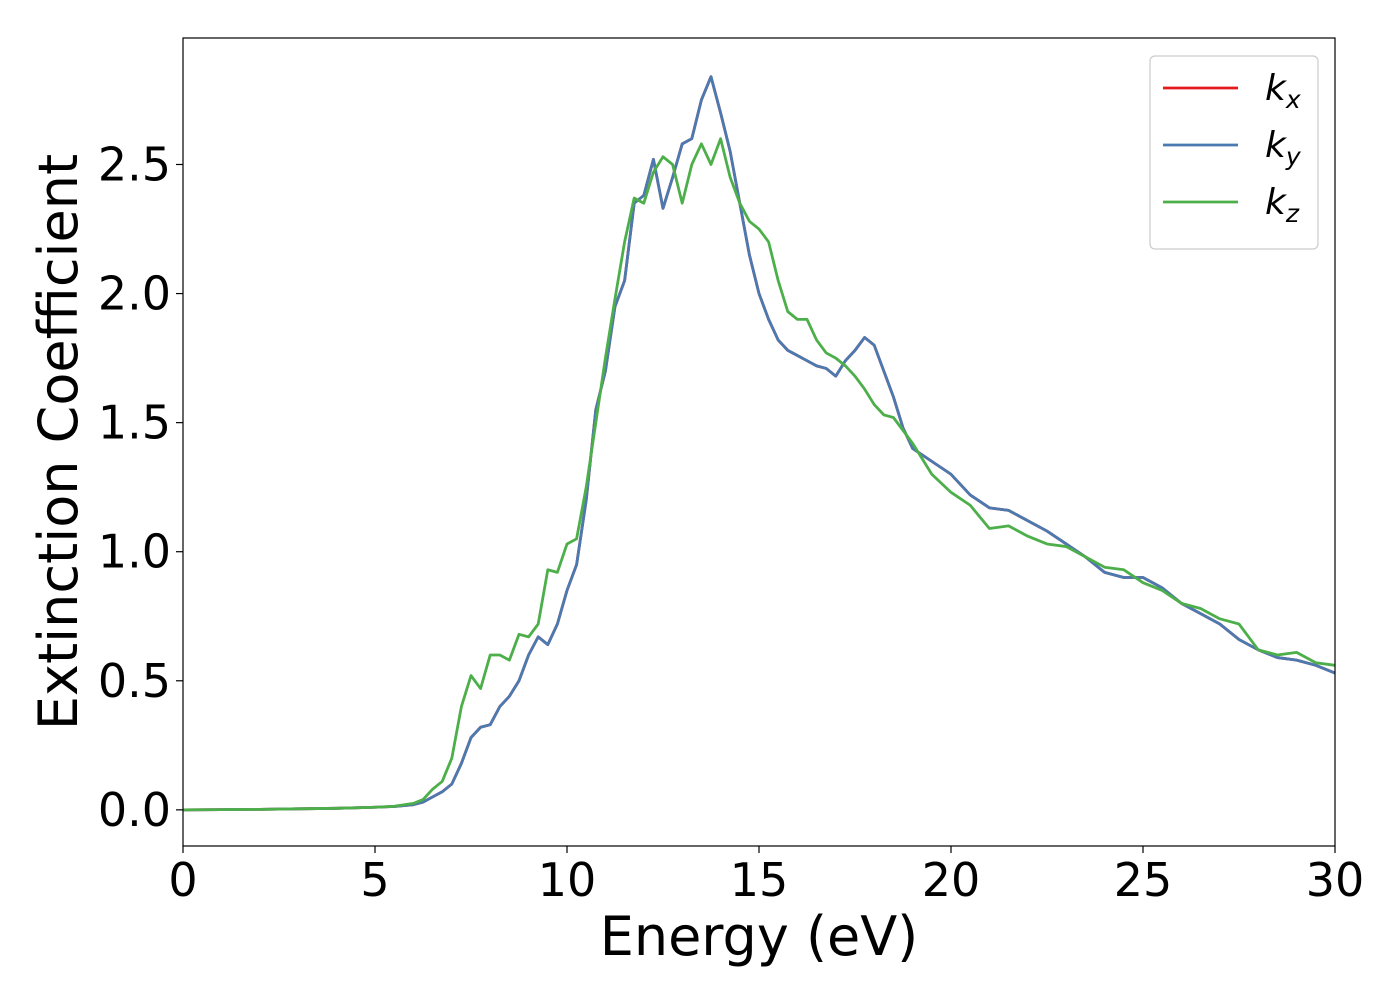 Image resolution: width=1400 pixels, height=1000 pixels. What do you see at coordinates (134, 552) in the screenshot?
I see `y-tick-label: 1.0` at bounding box center [134, 552].